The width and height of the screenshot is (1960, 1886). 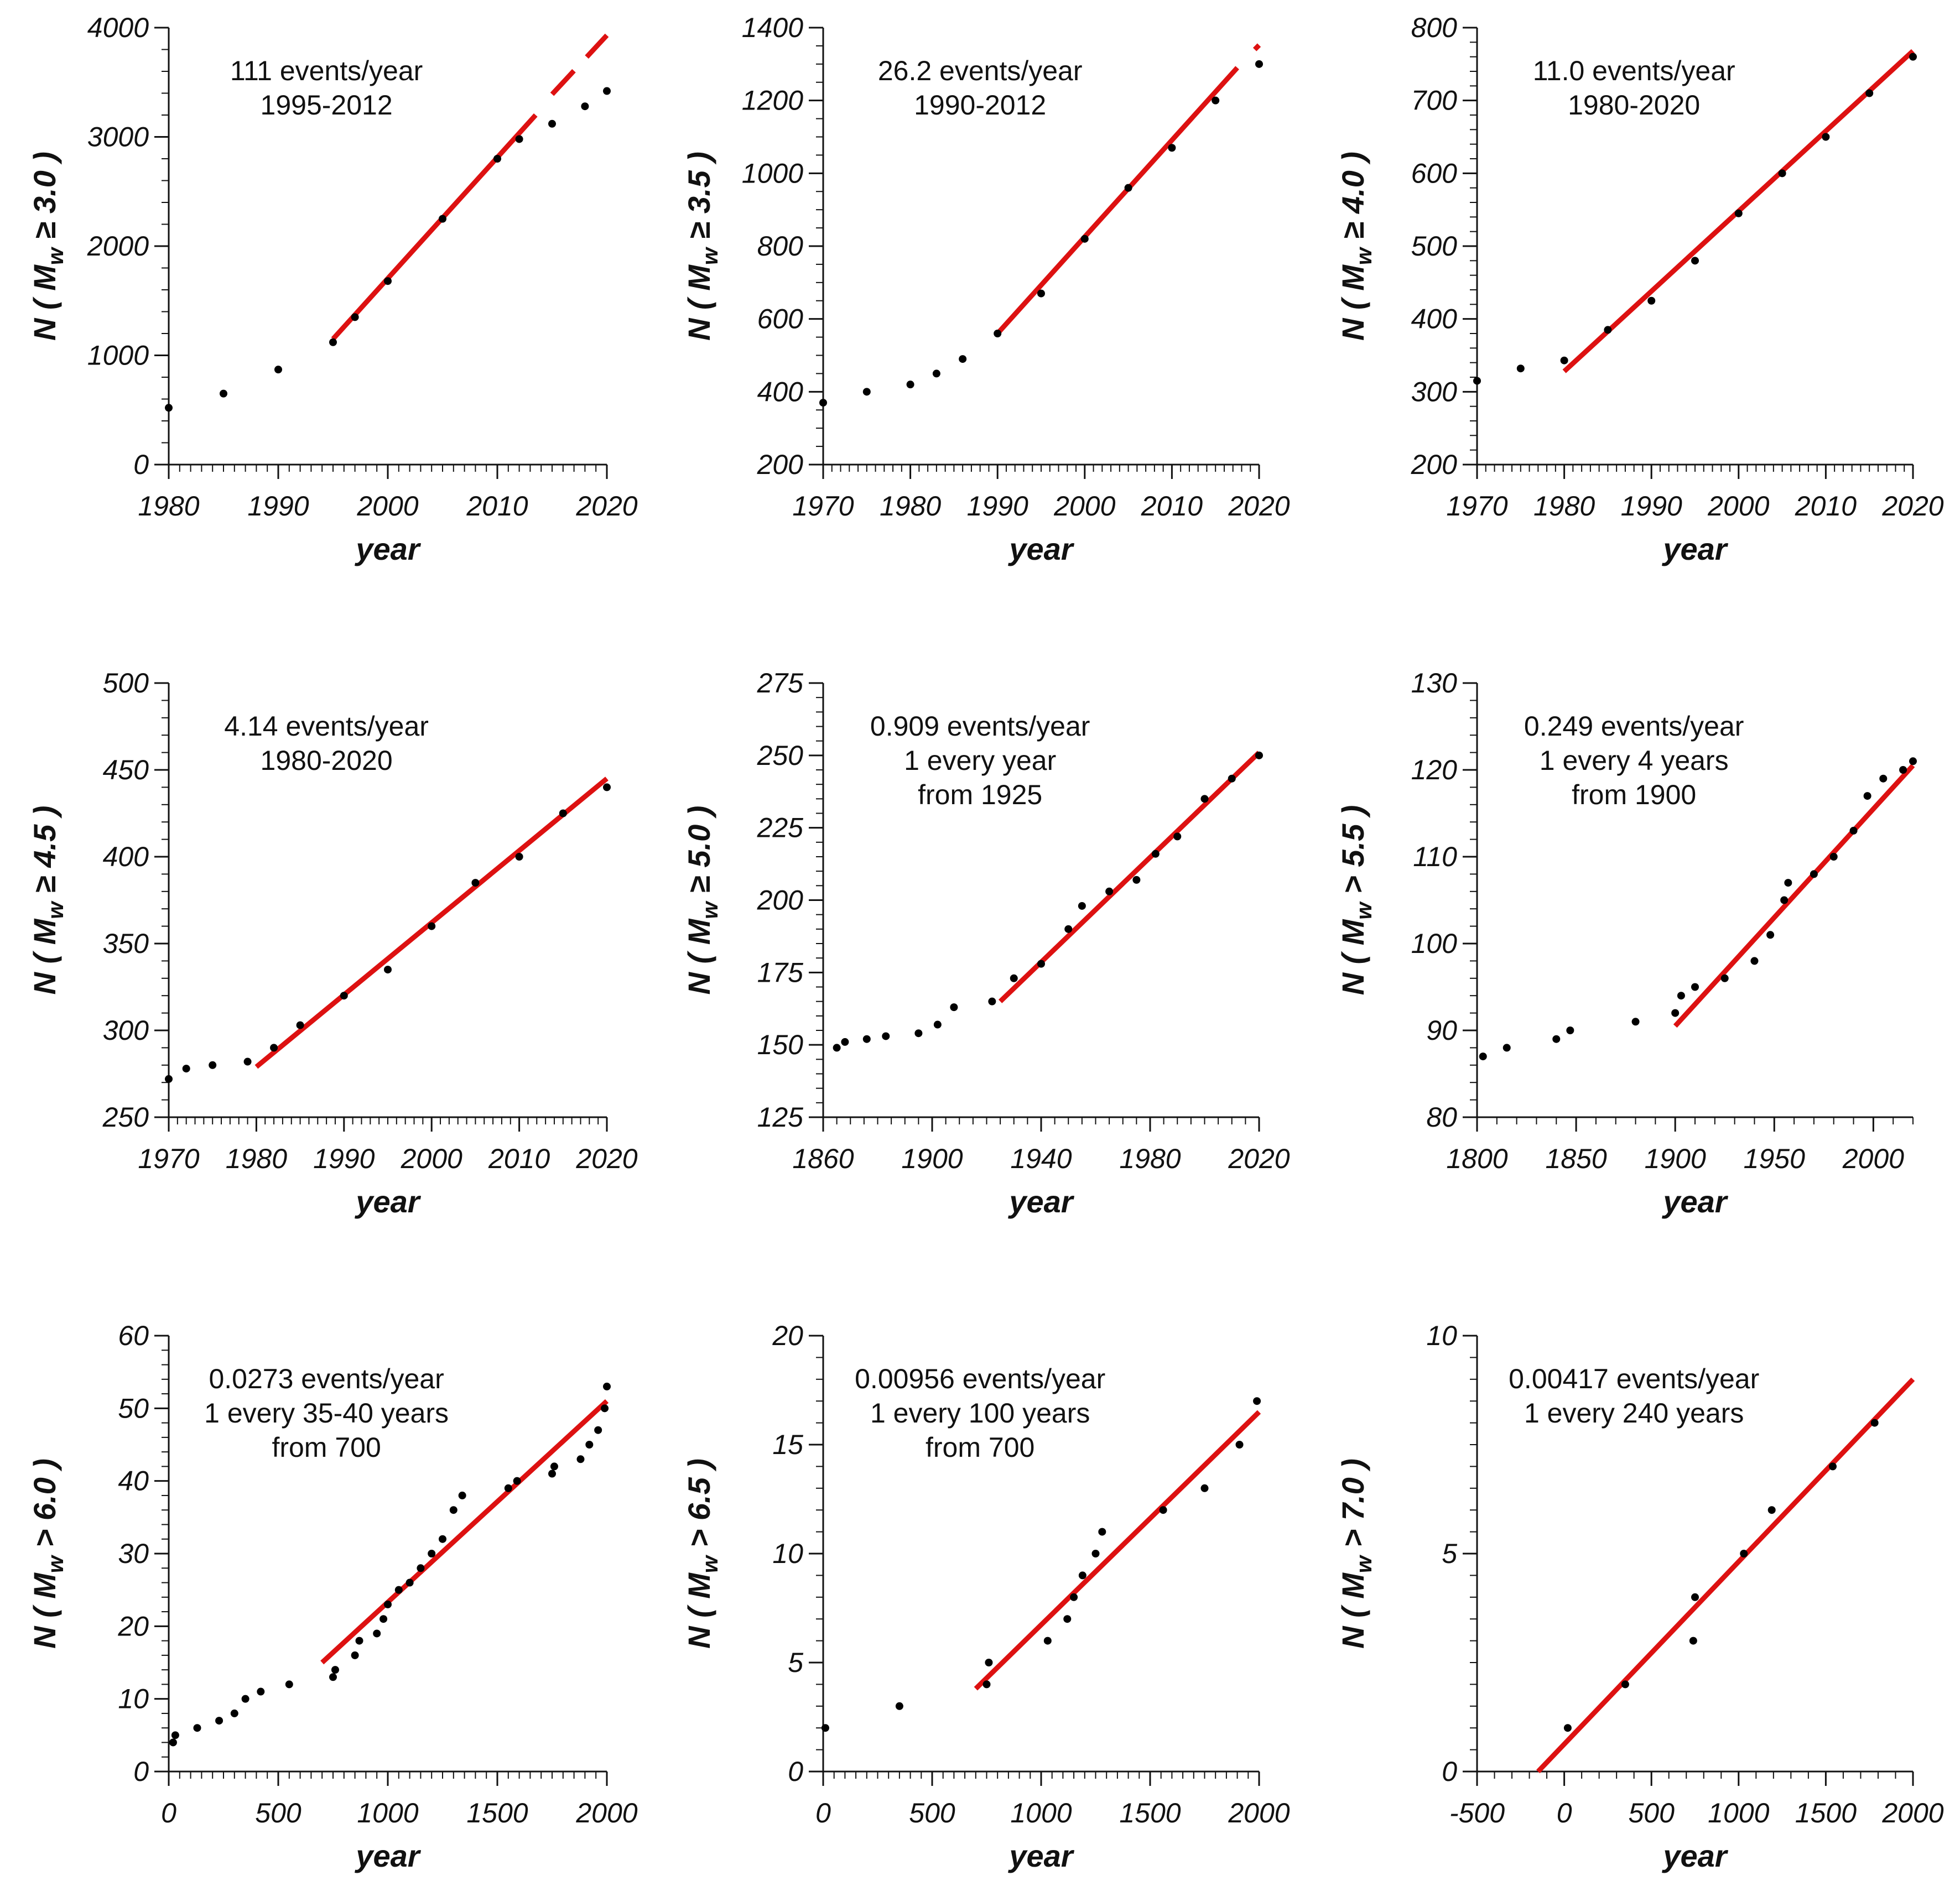 What do you see at coordinates (1434, 174) in the screenshot?
I see `y-tick-label: 600` at bounding box center [1434, 174].